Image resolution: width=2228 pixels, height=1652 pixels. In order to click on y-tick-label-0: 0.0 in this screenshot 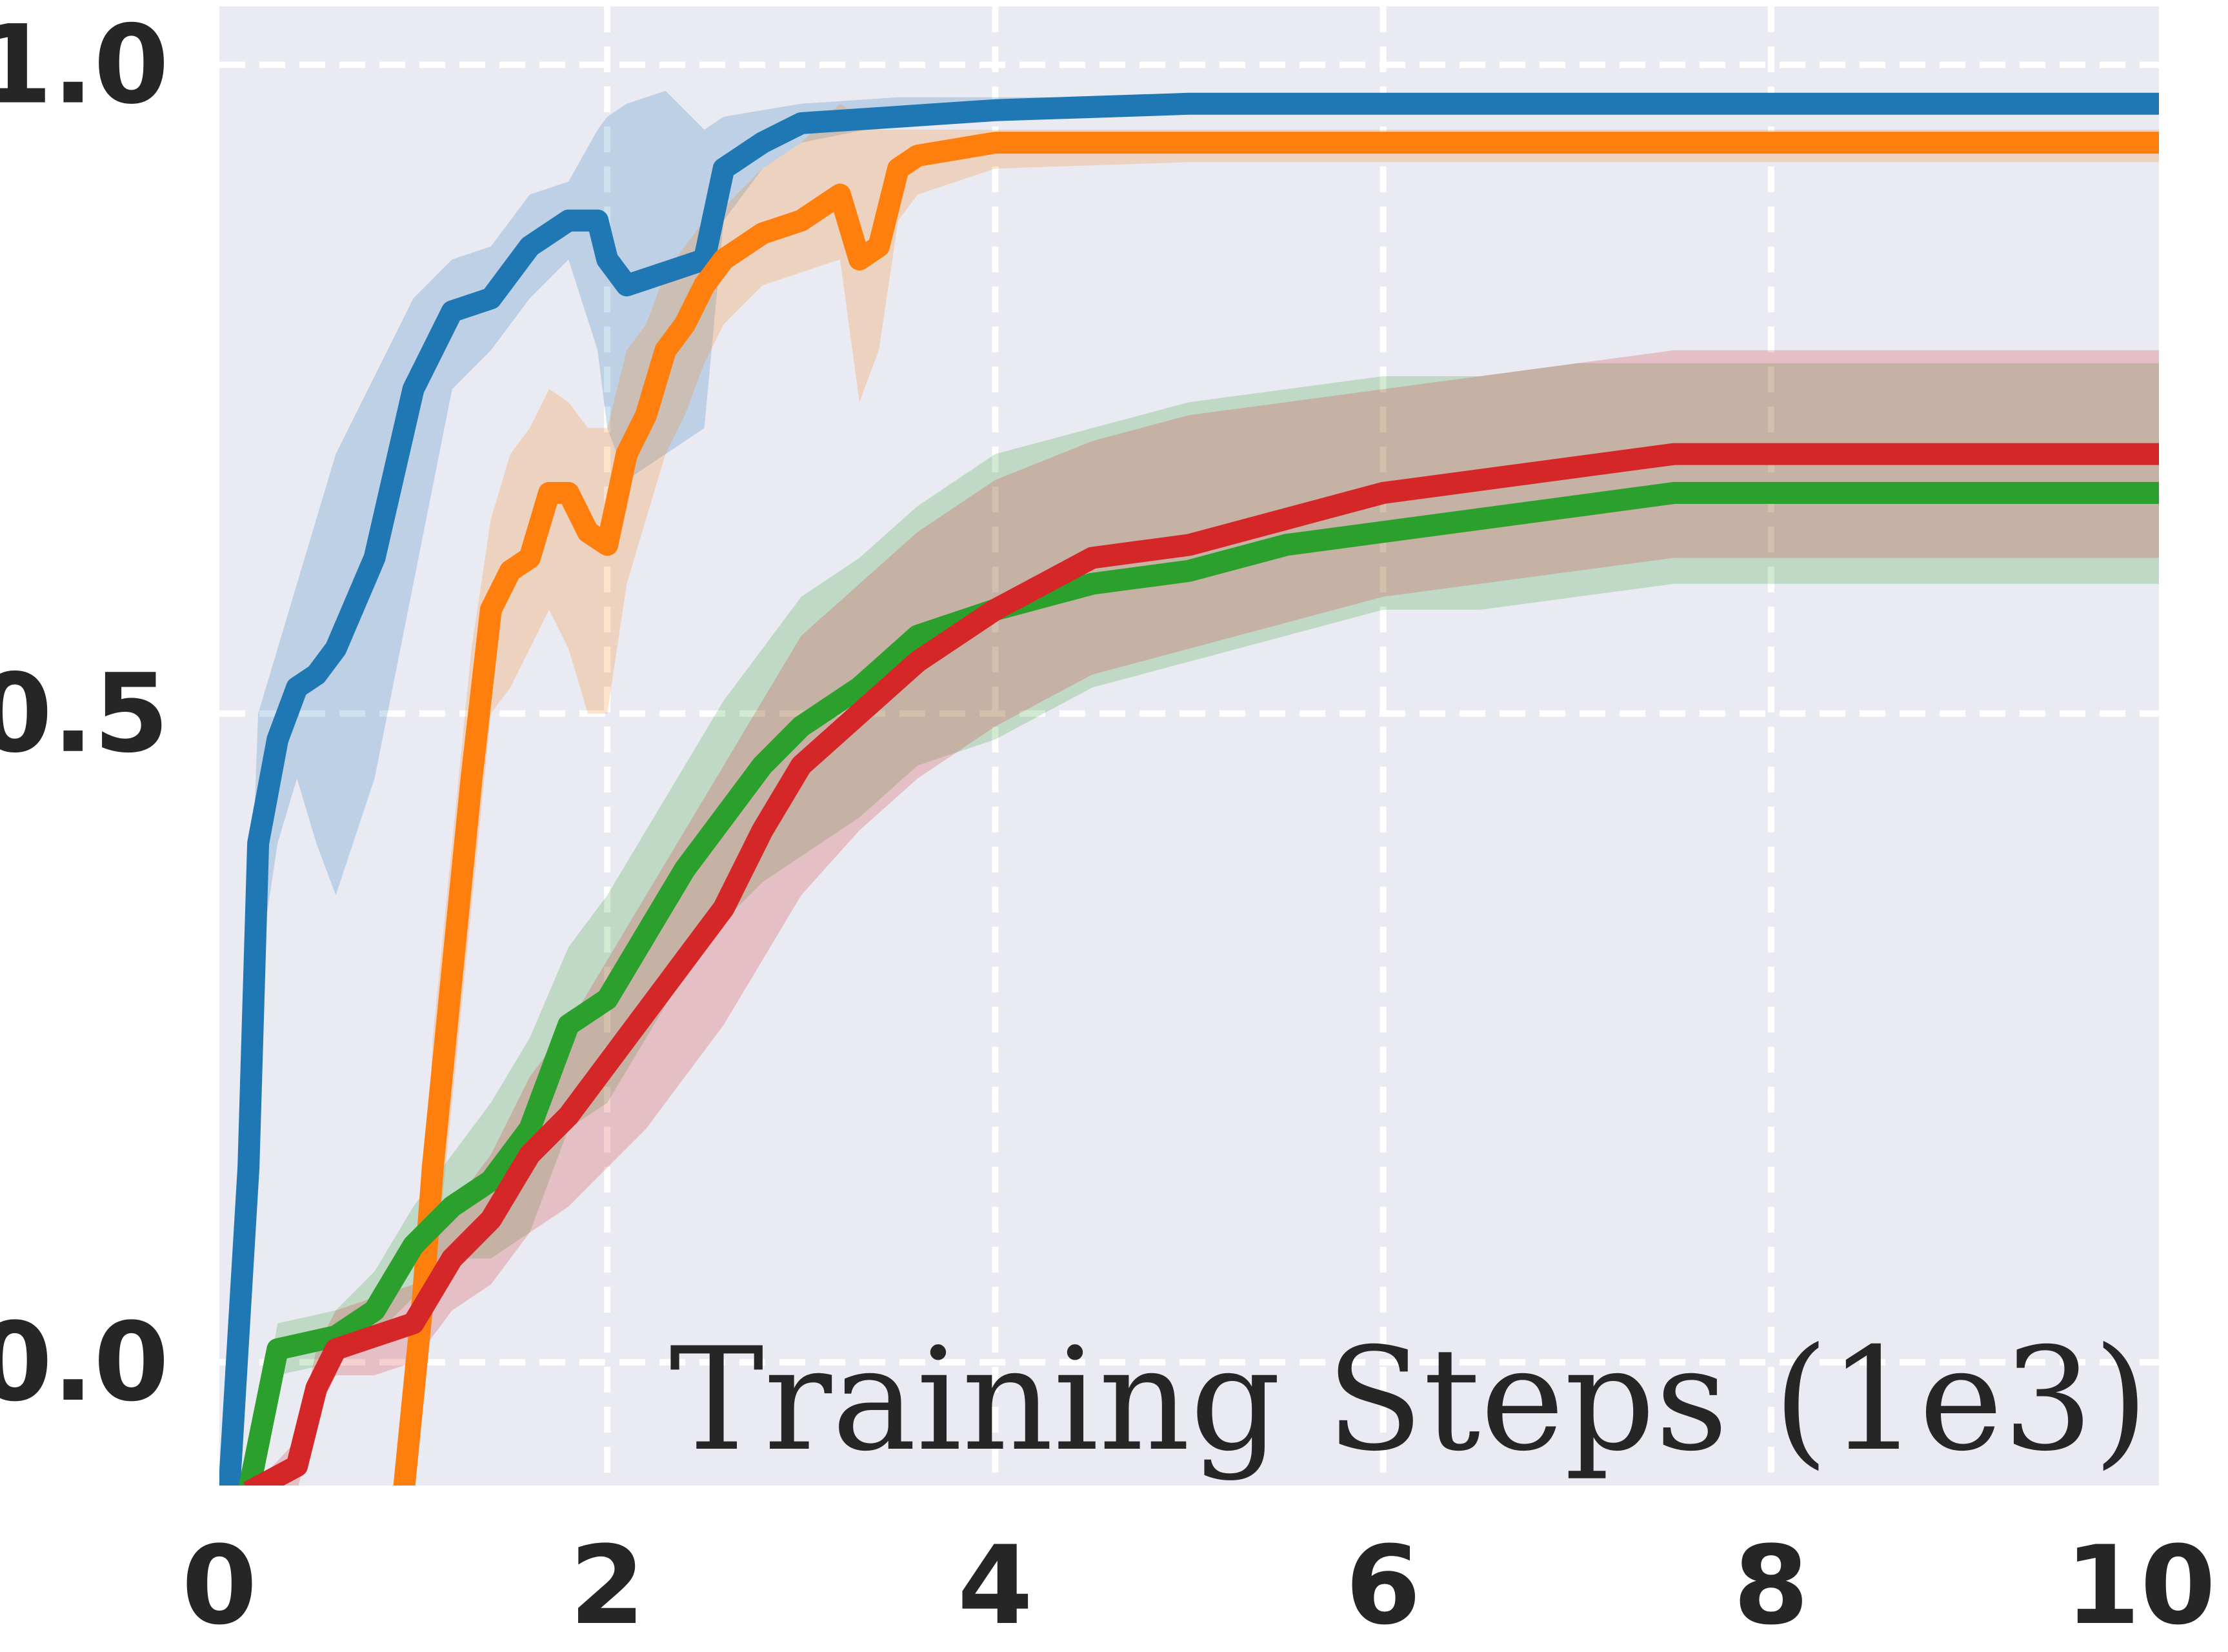, I will do `click(84, 1362)`.